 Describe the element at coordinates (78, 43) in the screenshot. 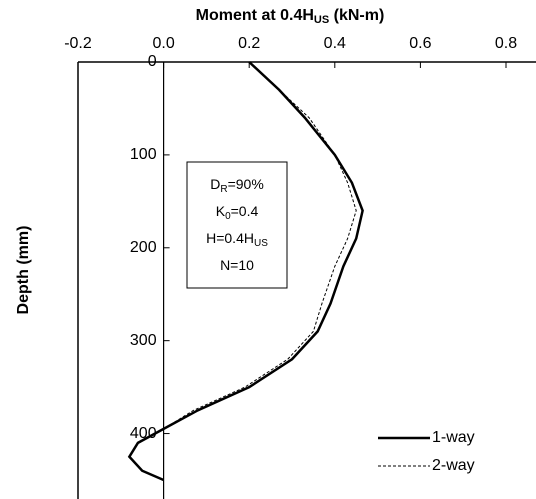

I see `x-tick-label: -0.2` at that location.